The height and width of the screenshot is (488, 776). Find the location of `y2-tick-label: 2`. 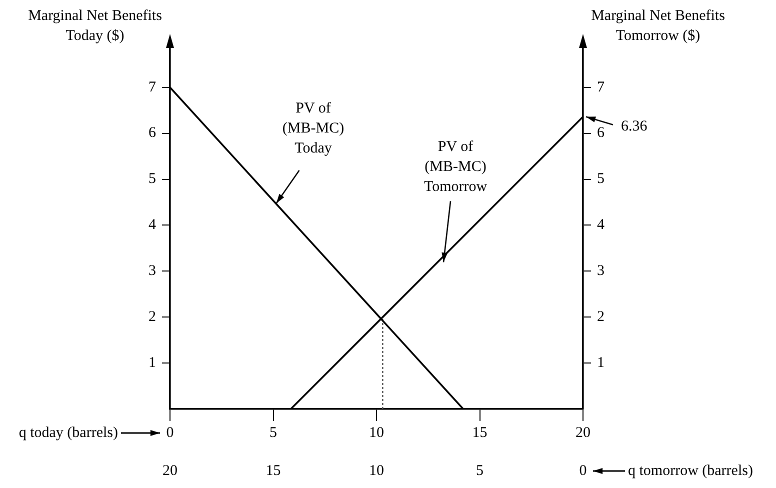

y2-tick-label: 2 is located at coordinates (600, 317).